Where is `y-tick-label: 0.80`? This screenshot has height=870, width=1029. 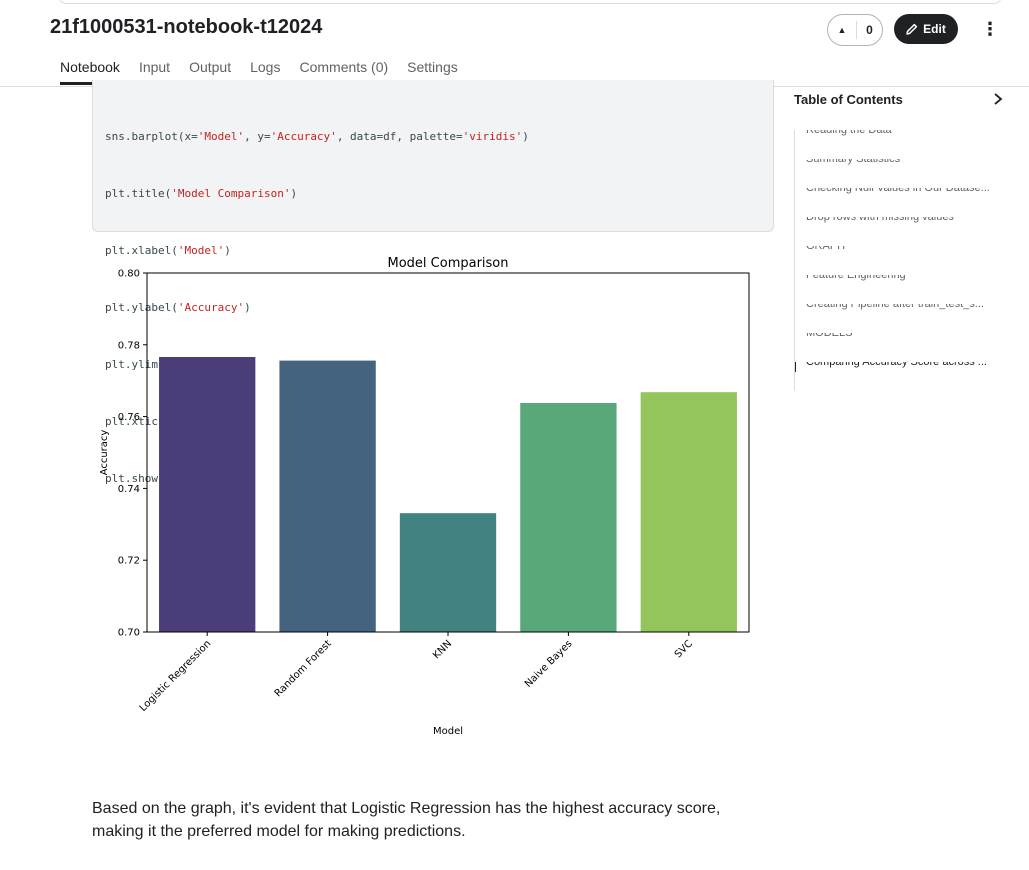 y-tick-label: 0.80 is located at coordinates (129, 274).